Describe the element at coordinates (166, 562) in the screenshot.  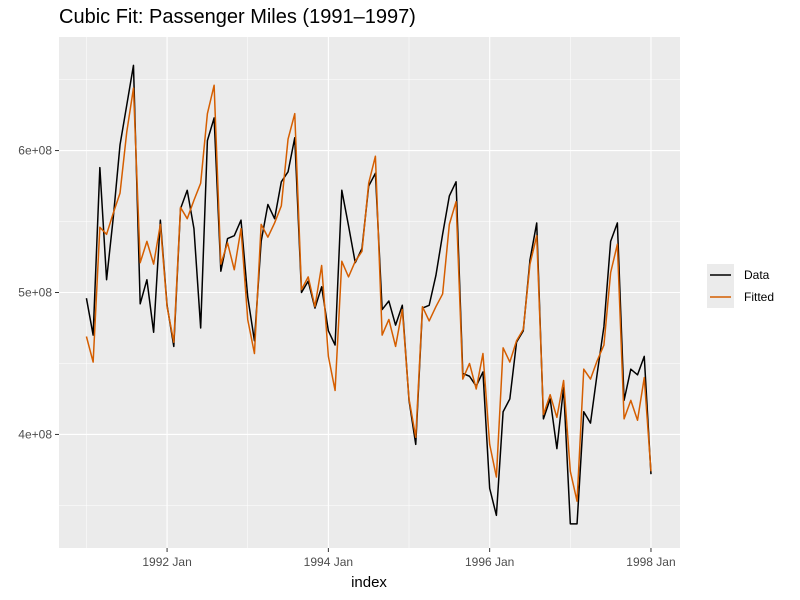
I see `x-tick-label: 1992 Jan` at that location.